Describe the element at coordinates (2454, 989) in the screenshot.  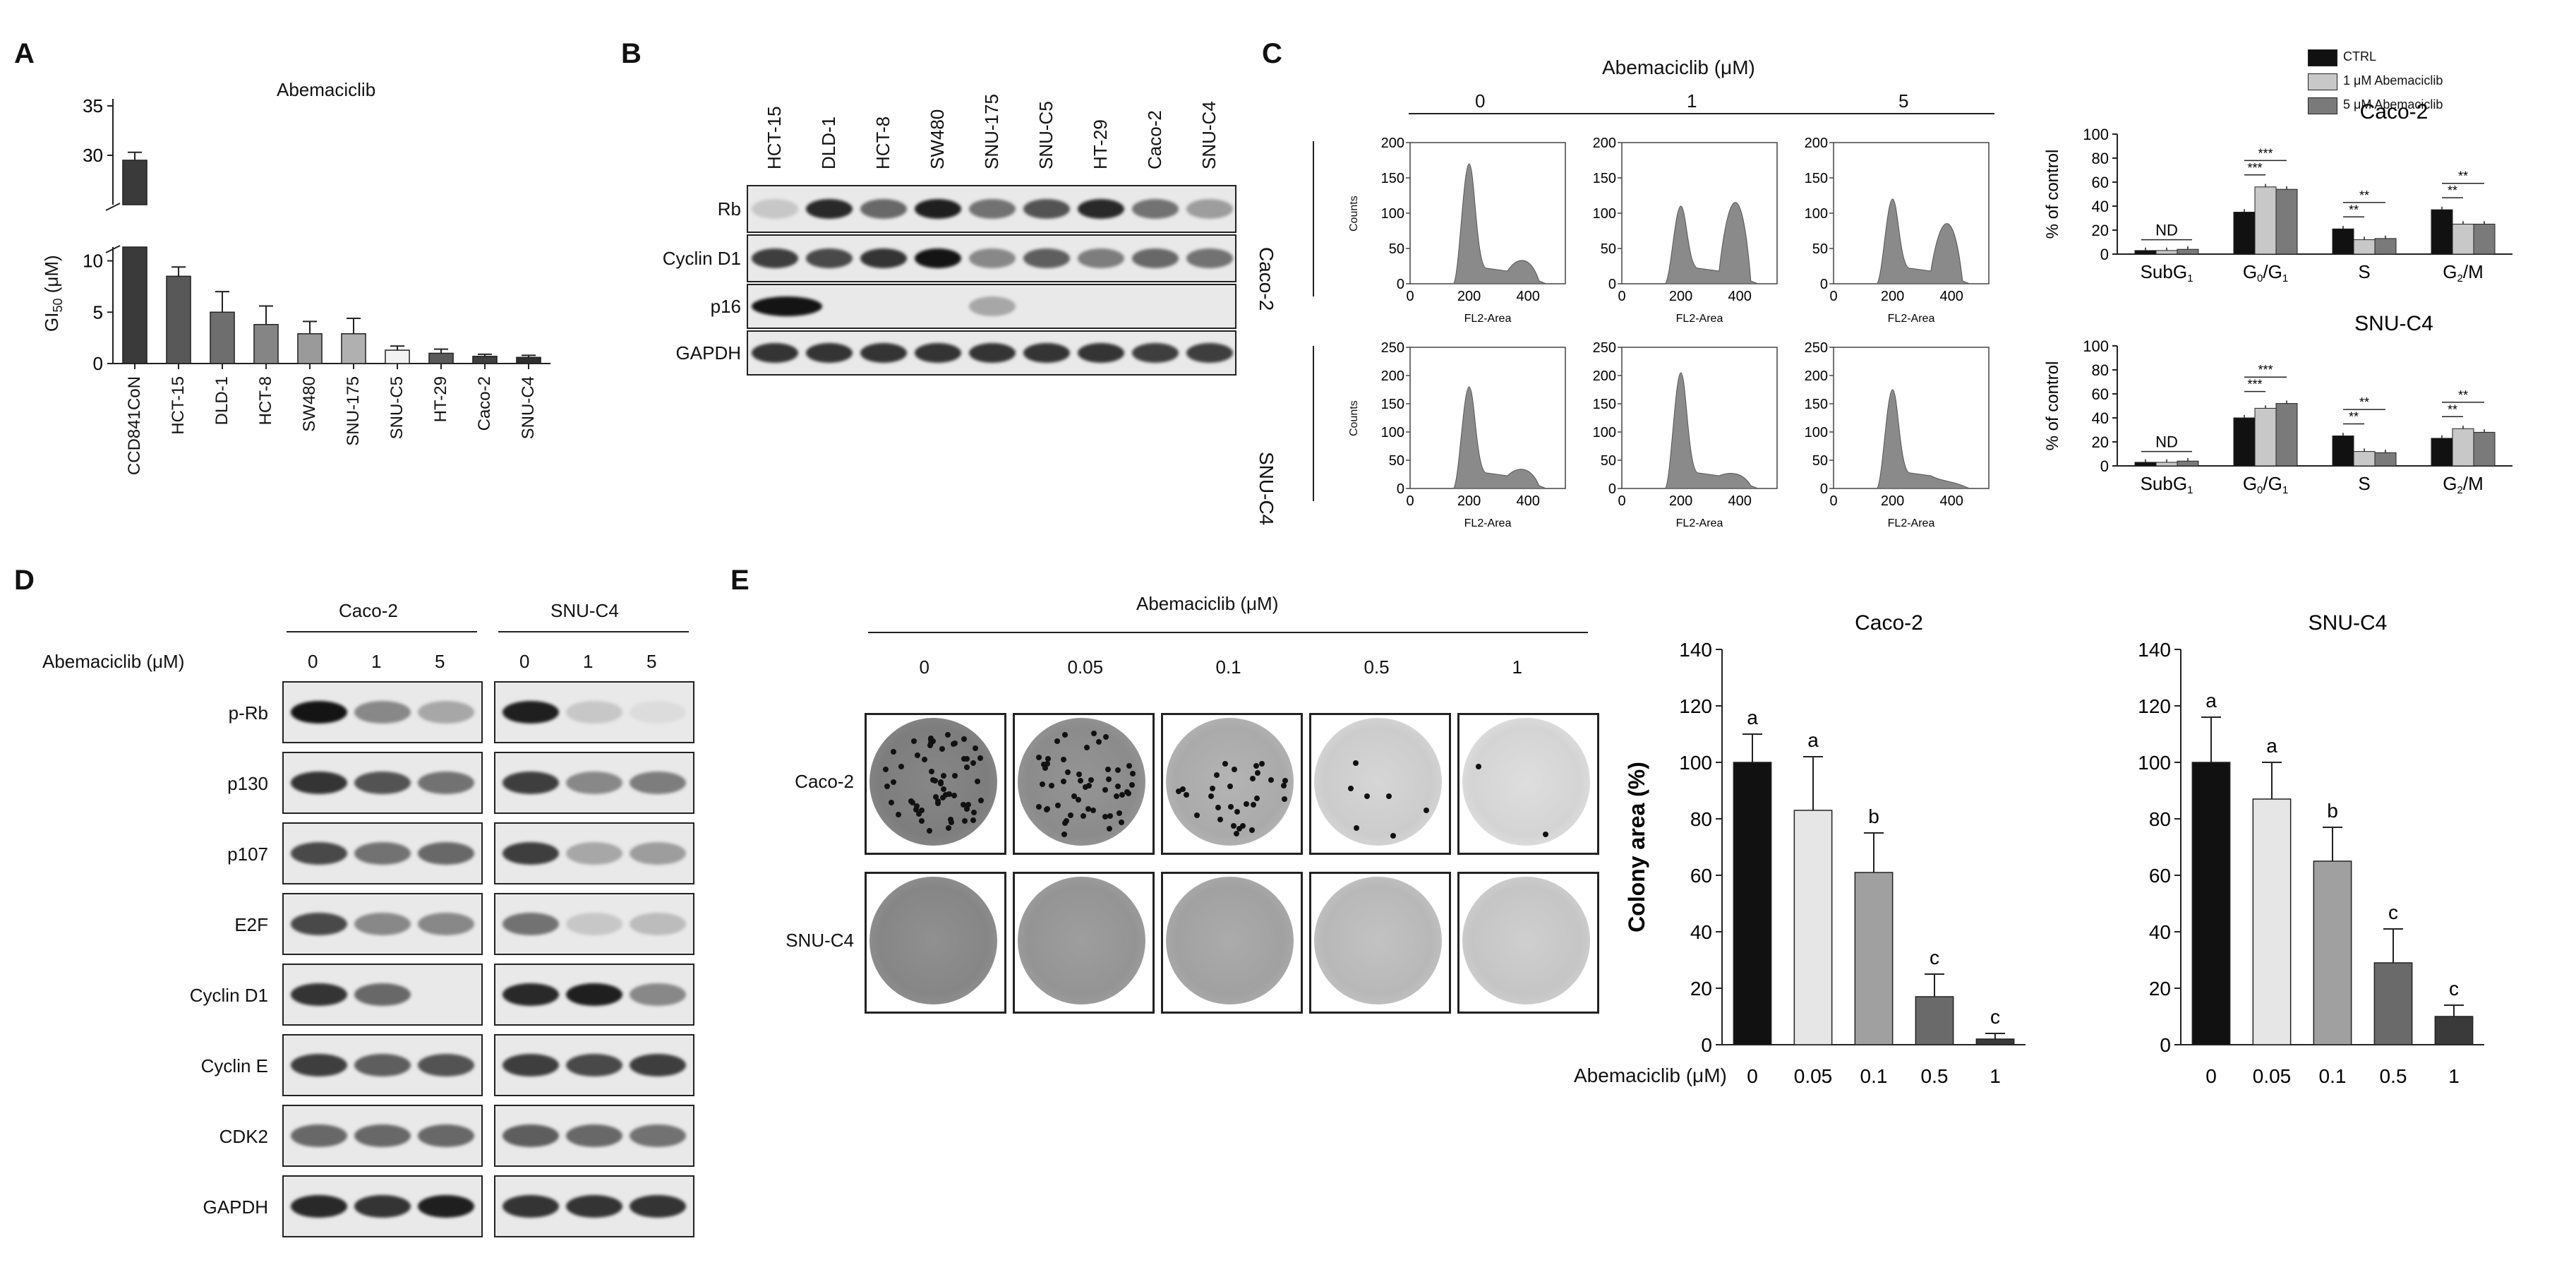
I see `e-sig-letter: c` at that location.